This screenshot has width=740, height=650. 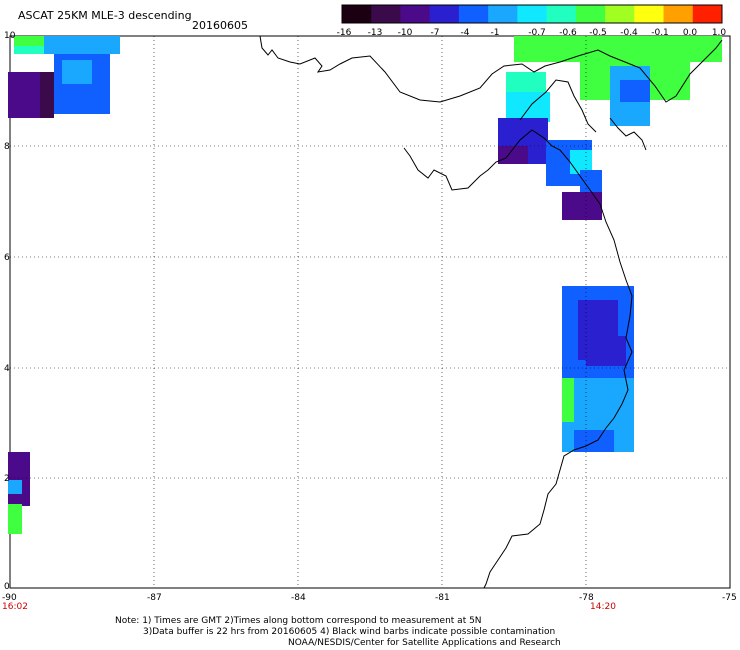 What do you see at coordinates (586, 598) in the screenshot?
I see `lon-label: -78` at bounding box center [586, 598].